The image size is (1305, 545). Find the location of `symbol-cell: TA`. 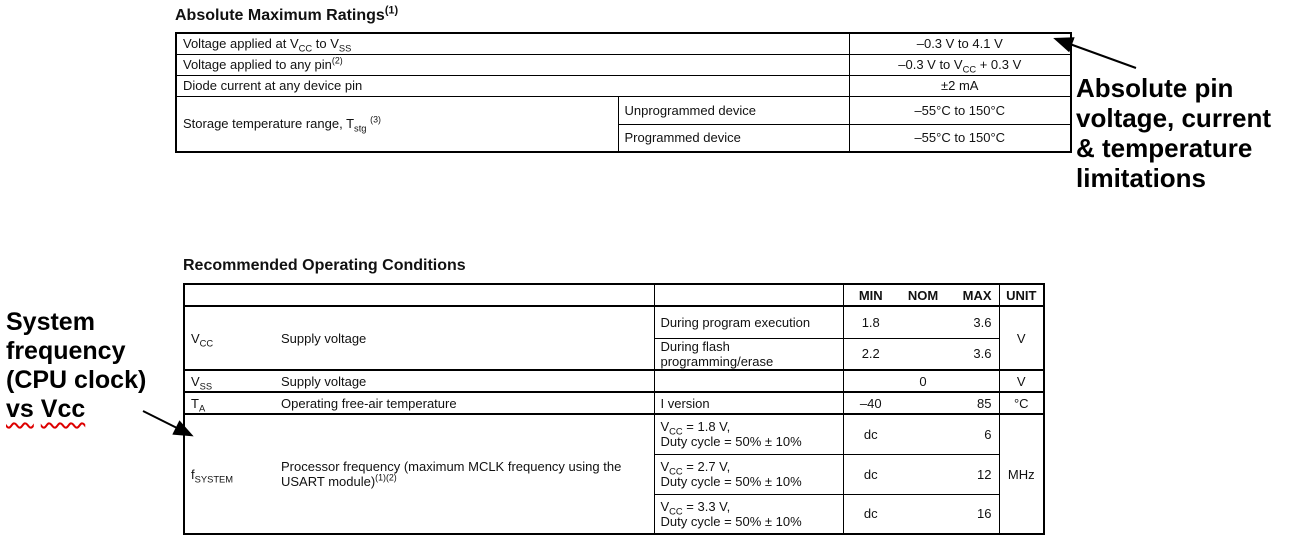

symbol-cell: TA is located at coordinates (232, 403).